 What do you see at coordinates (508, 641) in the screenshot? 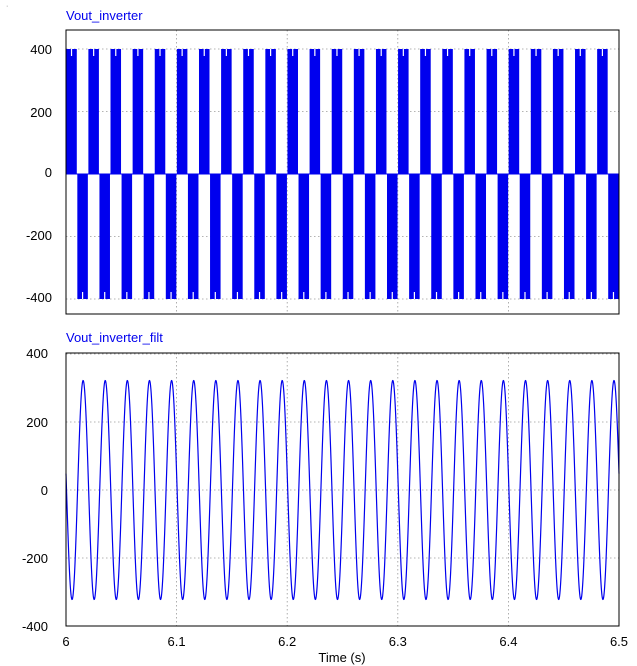
I see `x-tick-label: 6.4` at bounding box center [508, 641].